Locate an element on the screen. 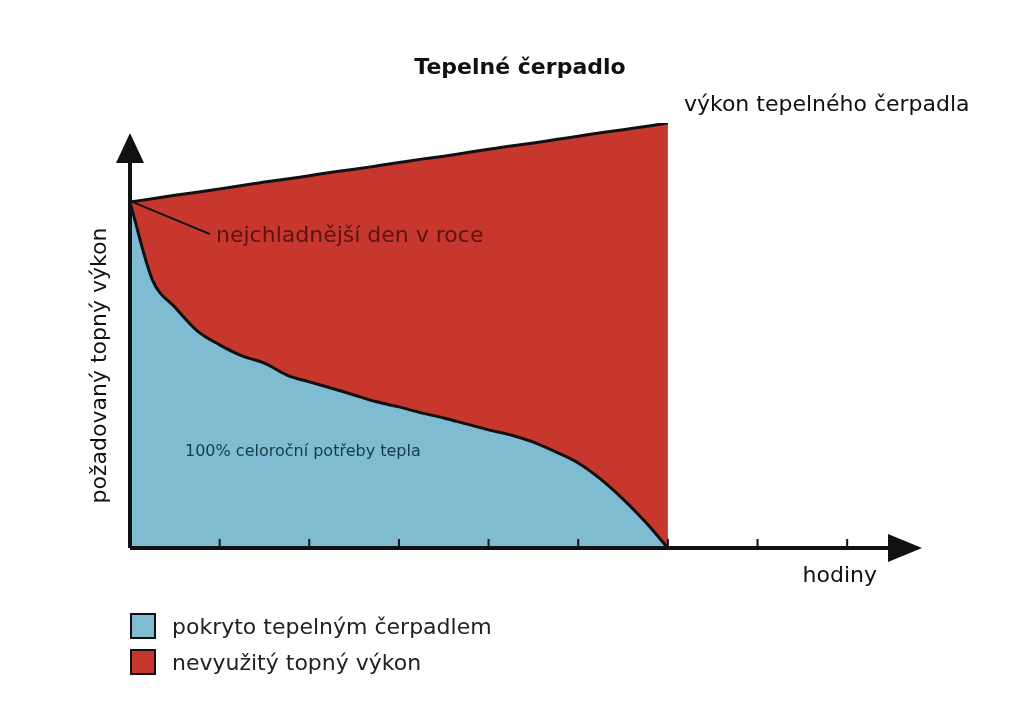 This screenshot has width=1024, height=709. chart-title: Tepelné čerpadlo is located at coordinates (520, 66).